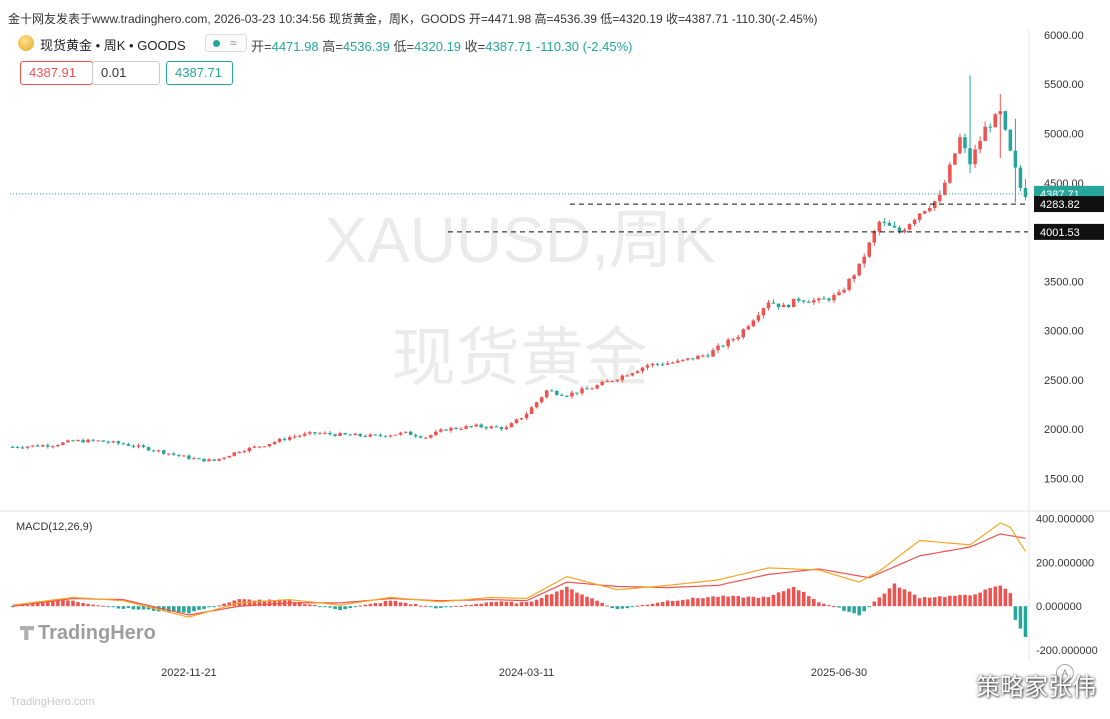  Describe the element at coordinates (113, 45) in the screenshot. I see `symbol-label: 现货黄金 • 周K • GOODS` at that location.